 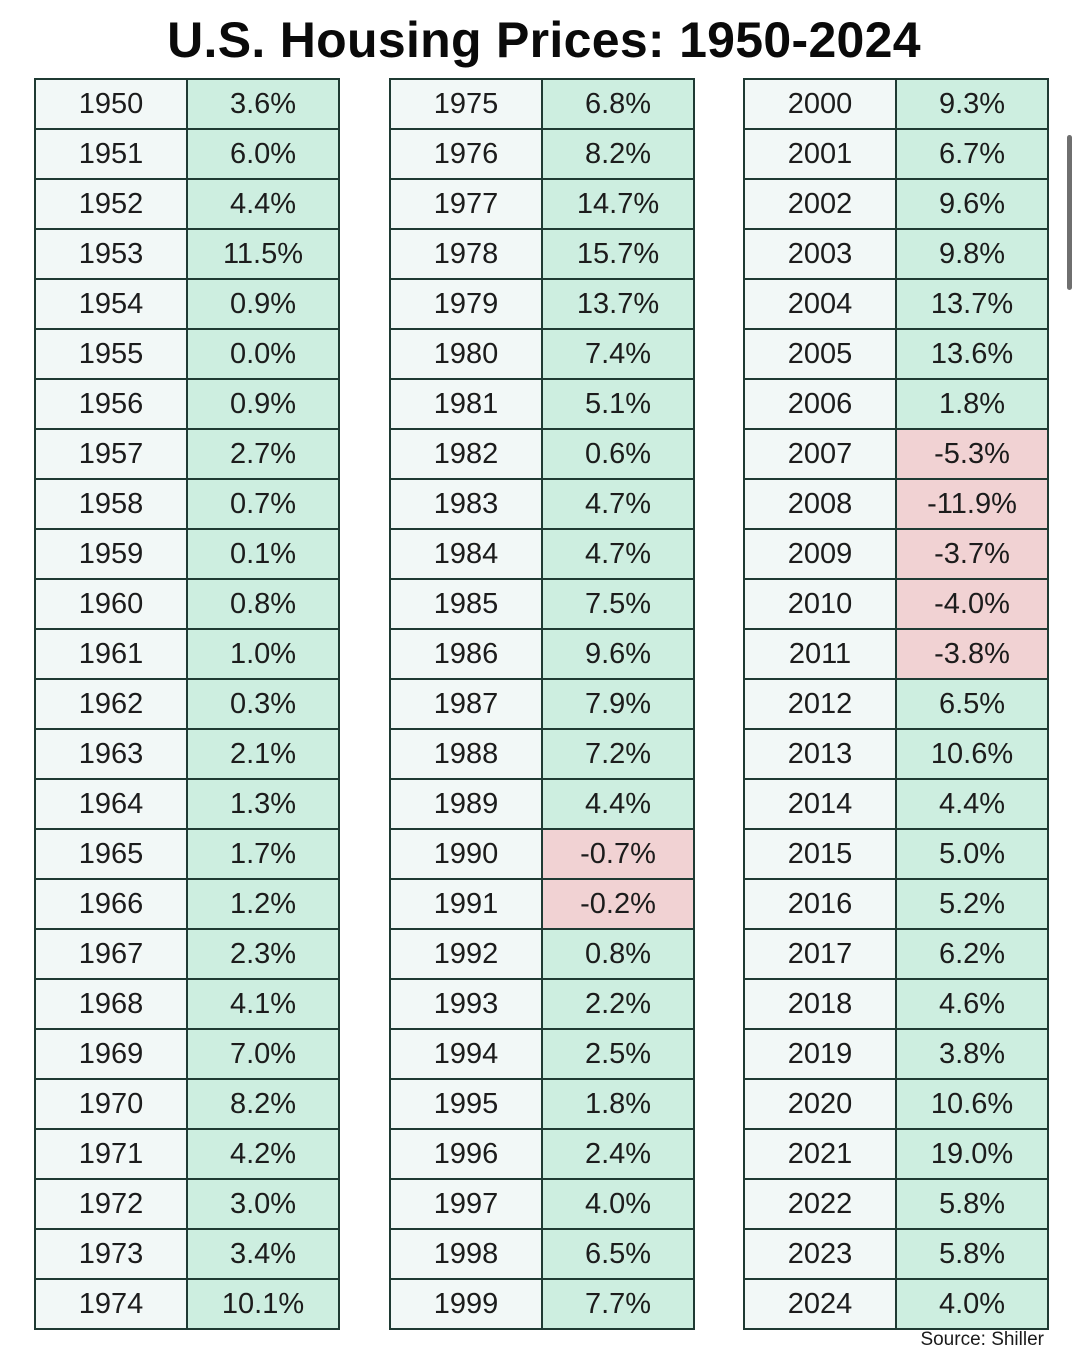 I want to click on table-row: 1988 7.2%, so click(x=542, y=754).